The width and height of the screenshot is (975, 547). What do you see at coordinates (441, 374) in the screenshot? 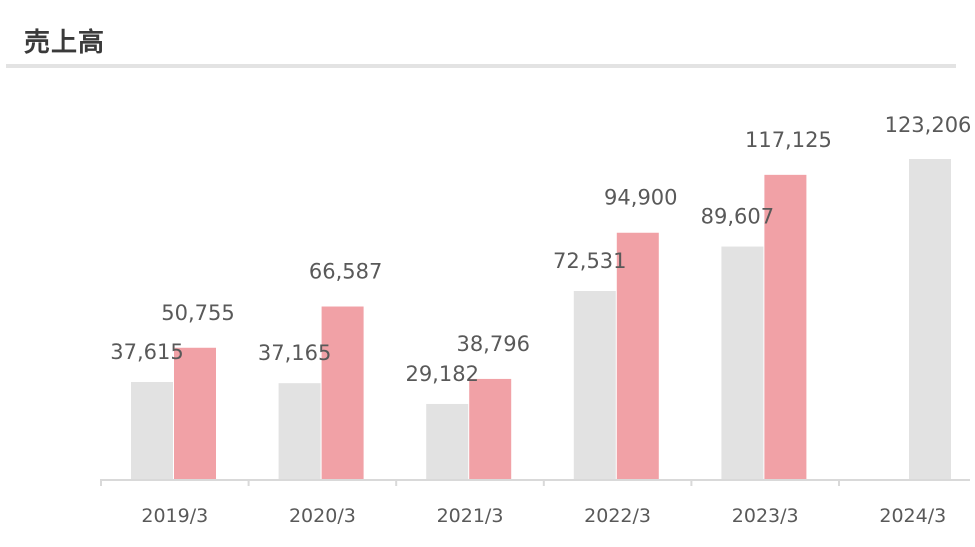
I see `value-label-2021-3-s0: 29,182` at bounding box center [441, 374].